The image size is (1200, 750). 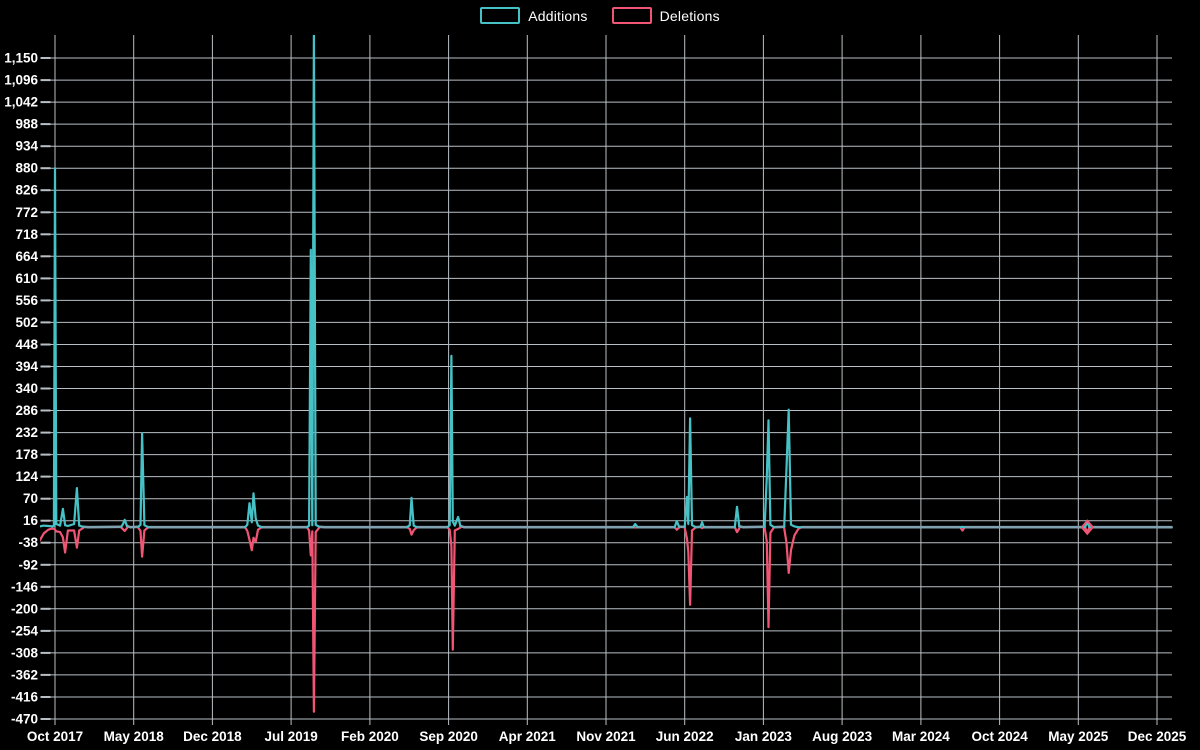 What do you see at coordinates (600, 15) in the screenshot?
I see `legend: Additions Deletions` at bounding box center [600, 15].